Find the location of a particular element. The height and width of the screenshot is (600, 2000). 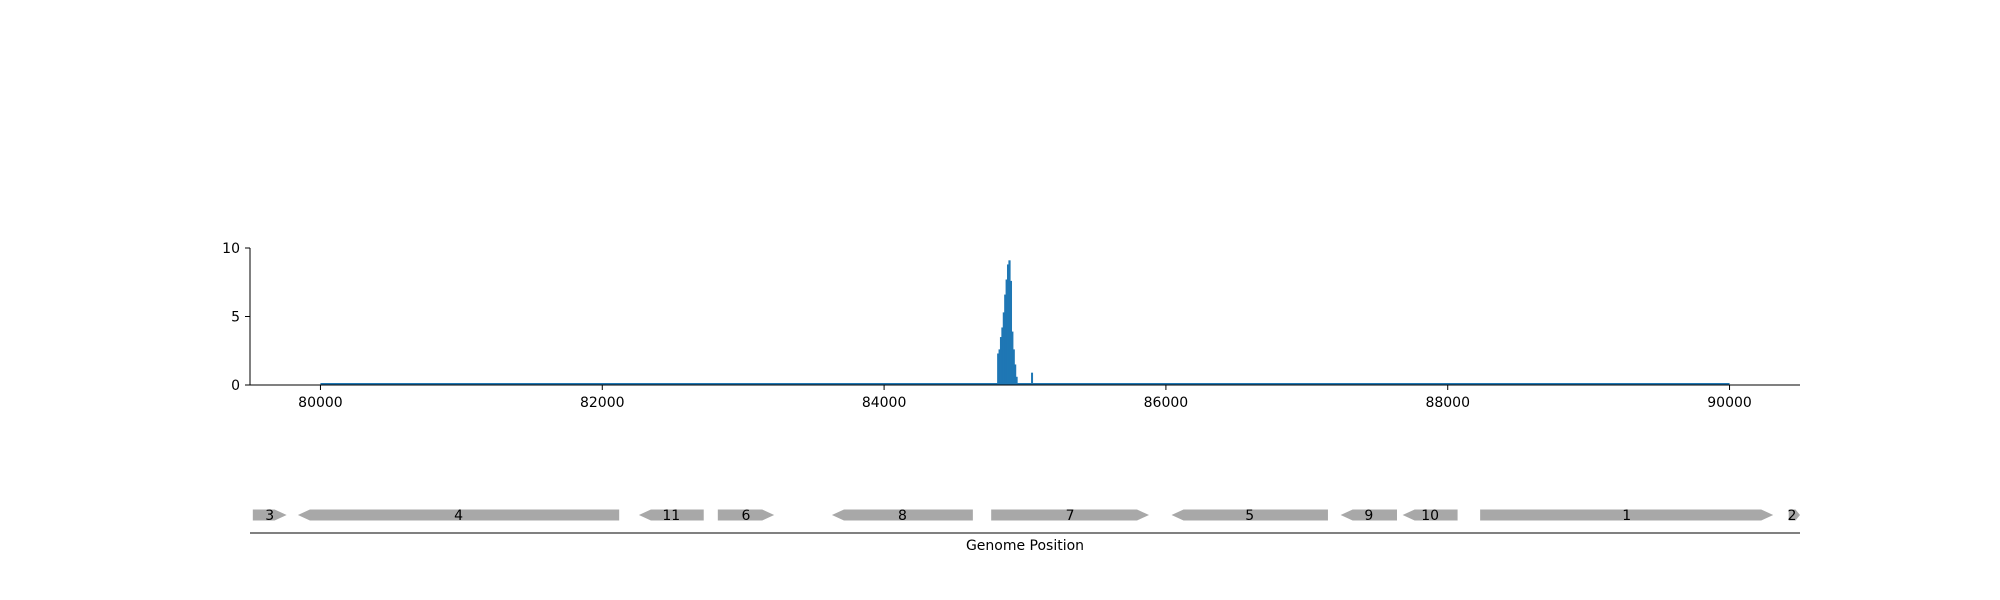

gene-label: 10 is located at coordinates (1430, 516).